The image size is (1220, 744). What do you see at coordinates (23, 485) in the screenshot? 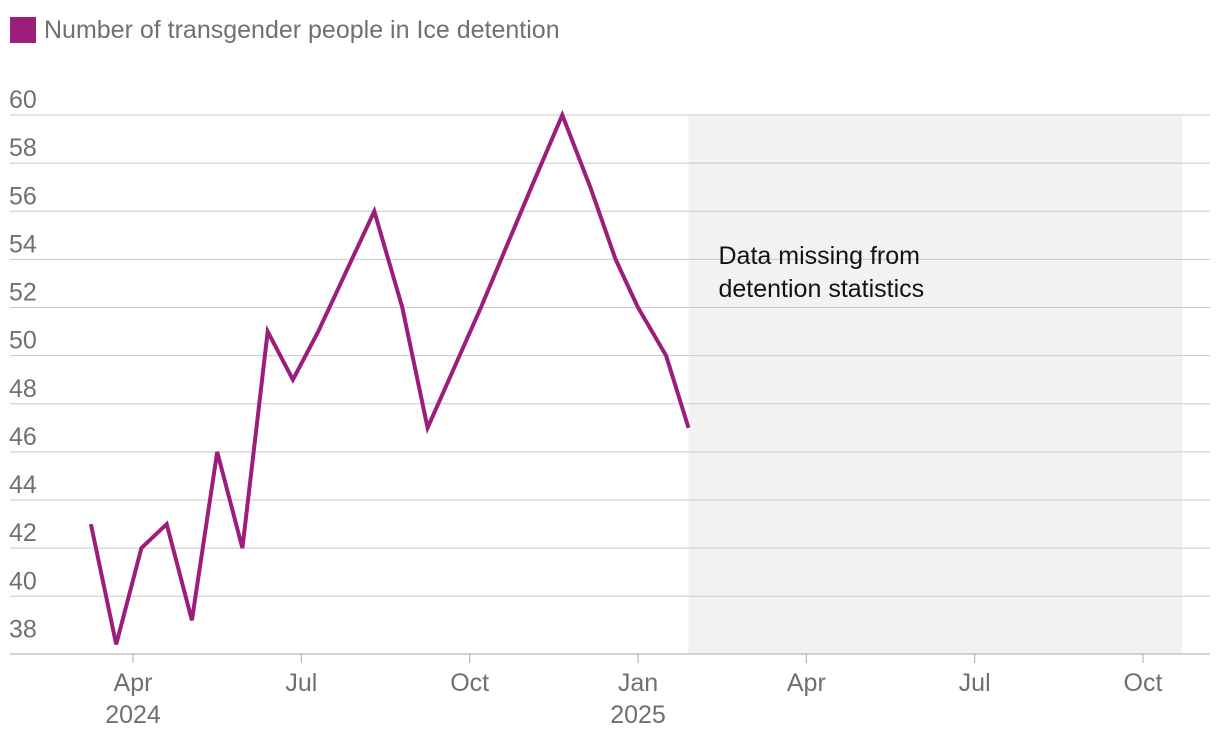
I see `y-tick-label: 44` at bounding box center [23, 485].